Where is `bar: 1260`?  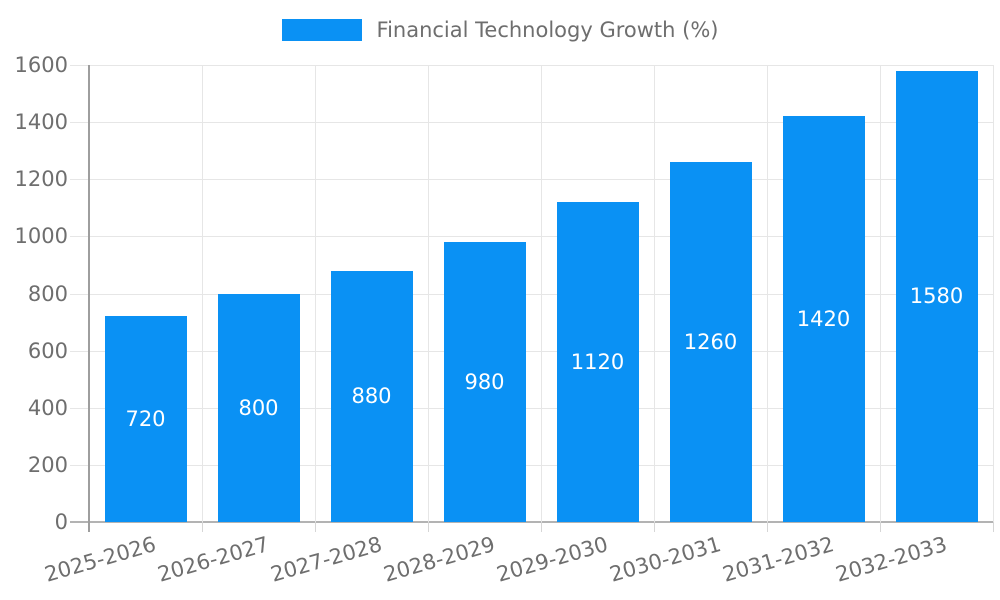
bar: 1260 is located at coordinates (710, 342).